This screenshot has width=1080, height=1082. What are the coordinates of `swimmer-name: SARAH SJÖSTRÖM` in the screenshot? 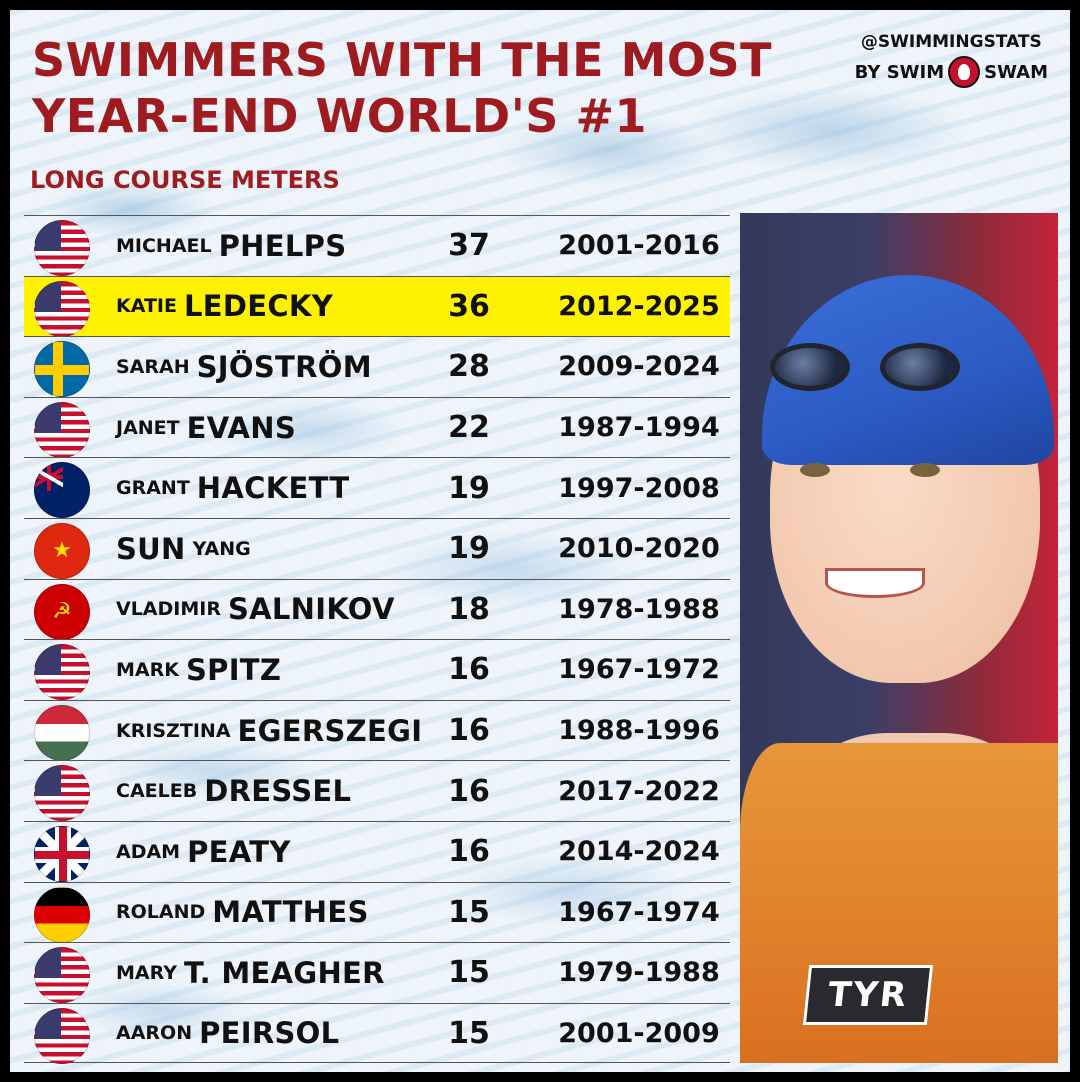 It's located at (244, 367).